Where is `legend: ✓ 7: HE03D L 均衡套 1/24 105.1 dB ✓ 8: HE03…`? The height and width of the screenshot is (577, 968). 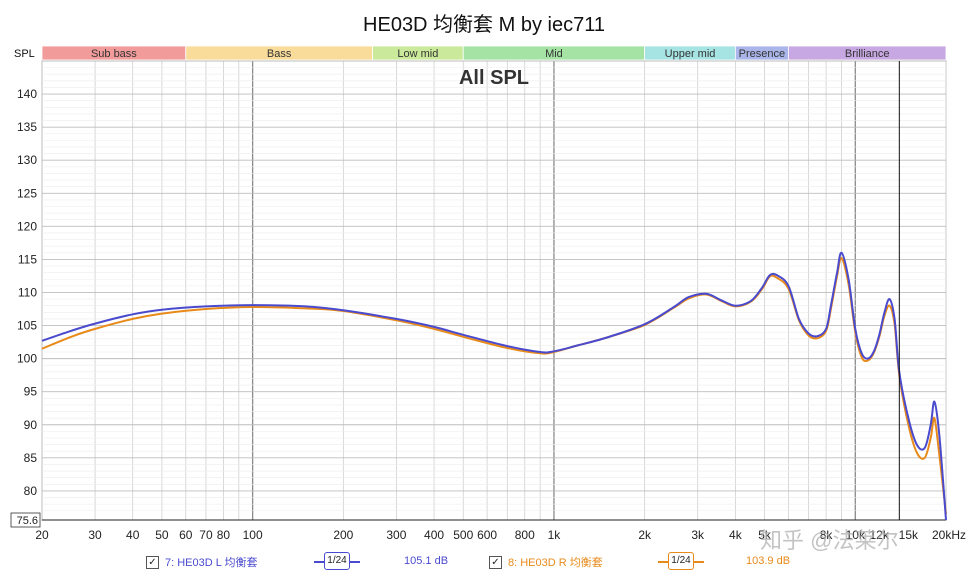 legend: ✓ 7: HE03D L 均衡套 1/24 105.1 dB ✓ 8: HE03… is located at coordinates (484, 563).